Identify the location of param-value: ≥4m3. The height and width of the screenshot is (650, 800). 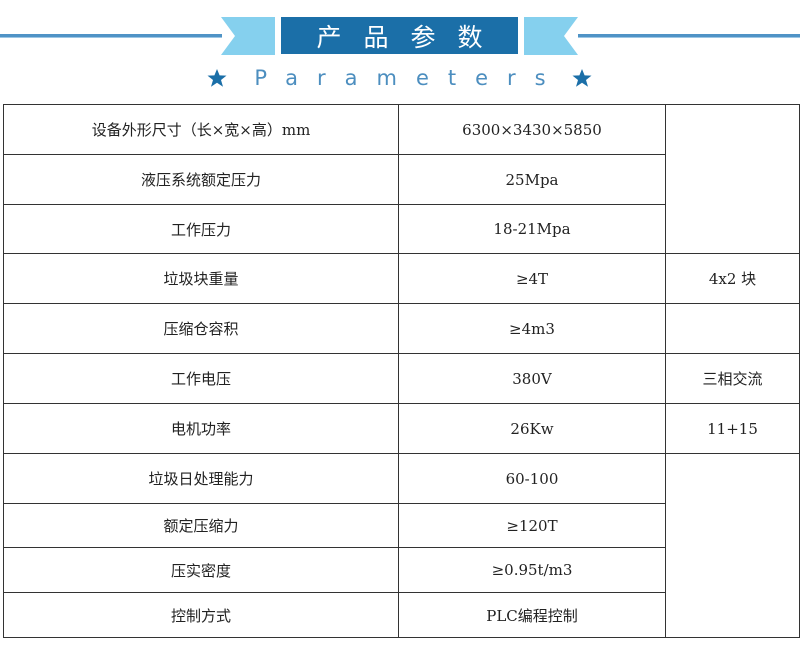
(532, 328).